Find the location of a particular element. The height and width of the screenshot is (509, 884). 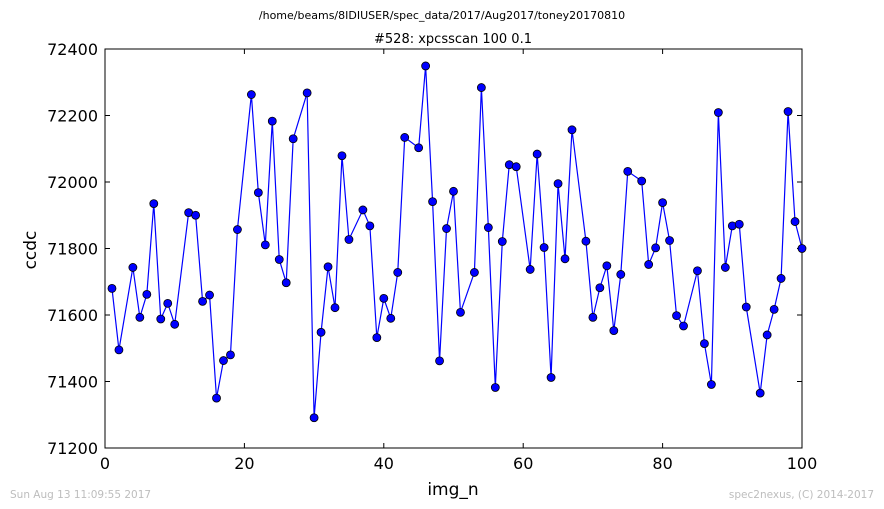

chart-title: #528: xpcsscan 100 0.1 is located at coordinates (453, 39).